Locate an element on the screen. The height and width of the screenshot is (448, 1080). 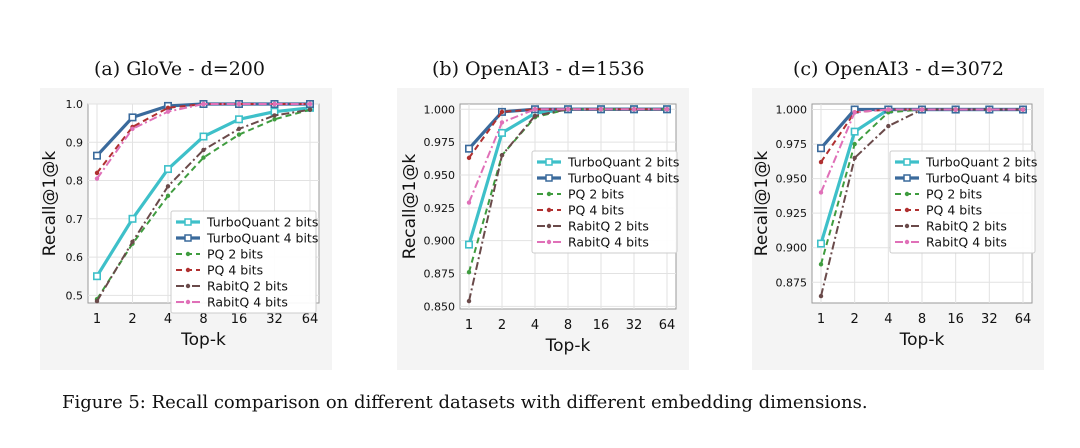
y-tick-label: 0.975 is located at coordinates (440, 142).